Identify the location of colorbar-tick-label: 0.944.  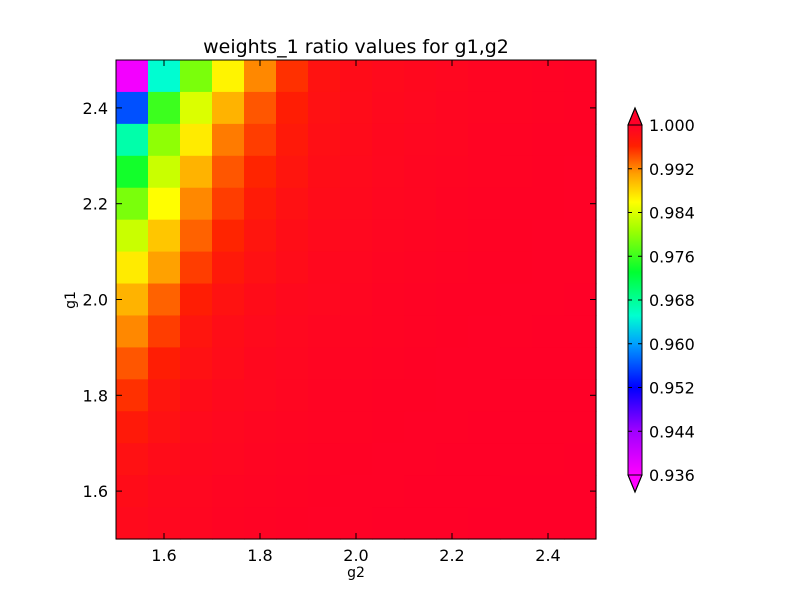
(672, 431).